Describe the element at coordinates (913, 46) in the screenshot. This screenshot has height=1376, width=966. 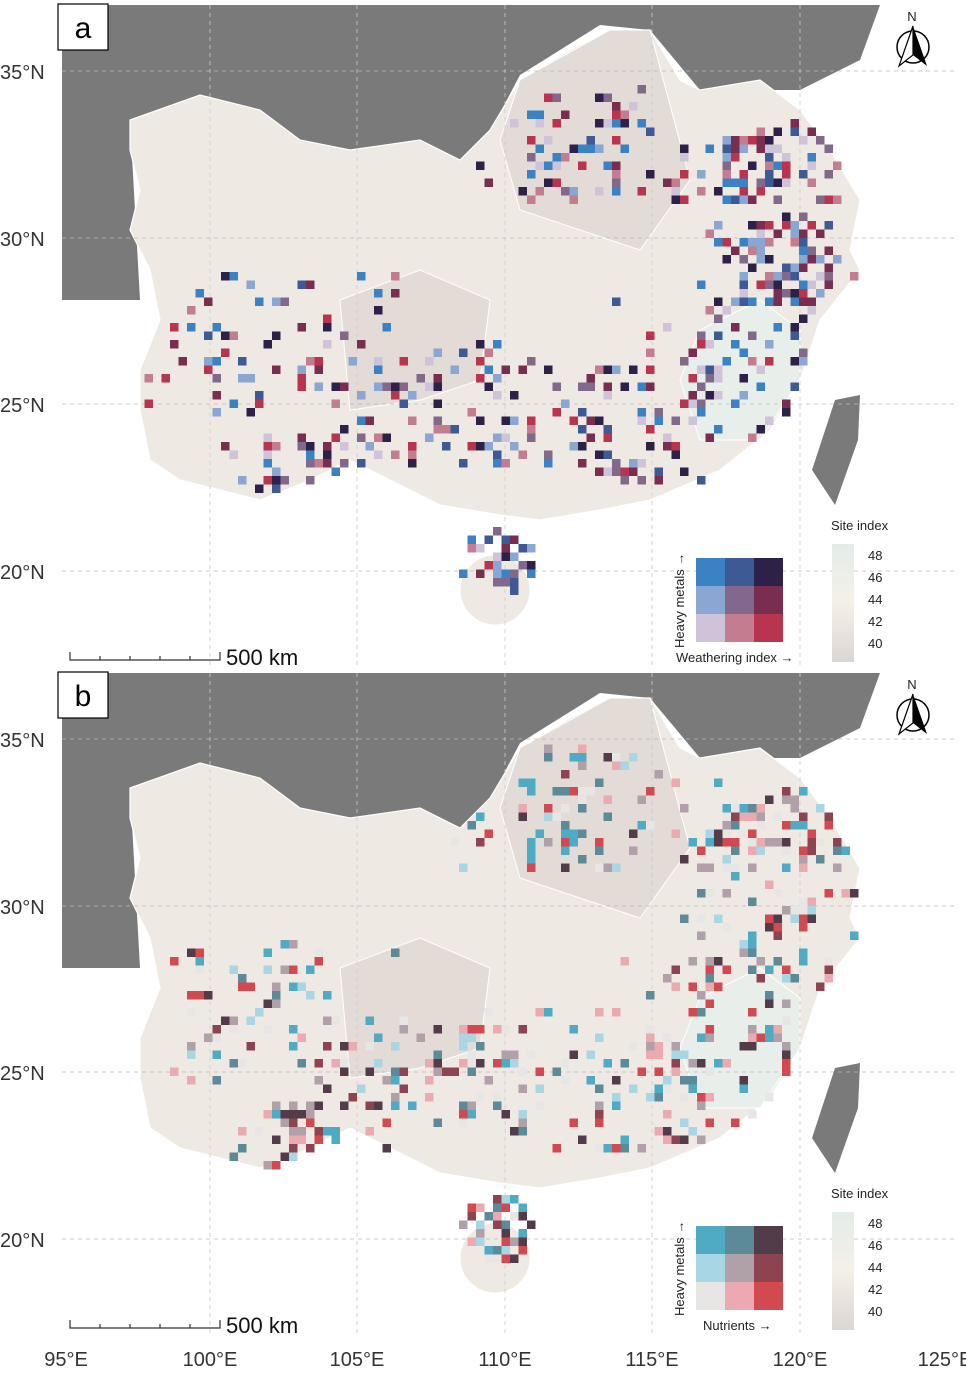
I see `north-arrow-icon` at that location.